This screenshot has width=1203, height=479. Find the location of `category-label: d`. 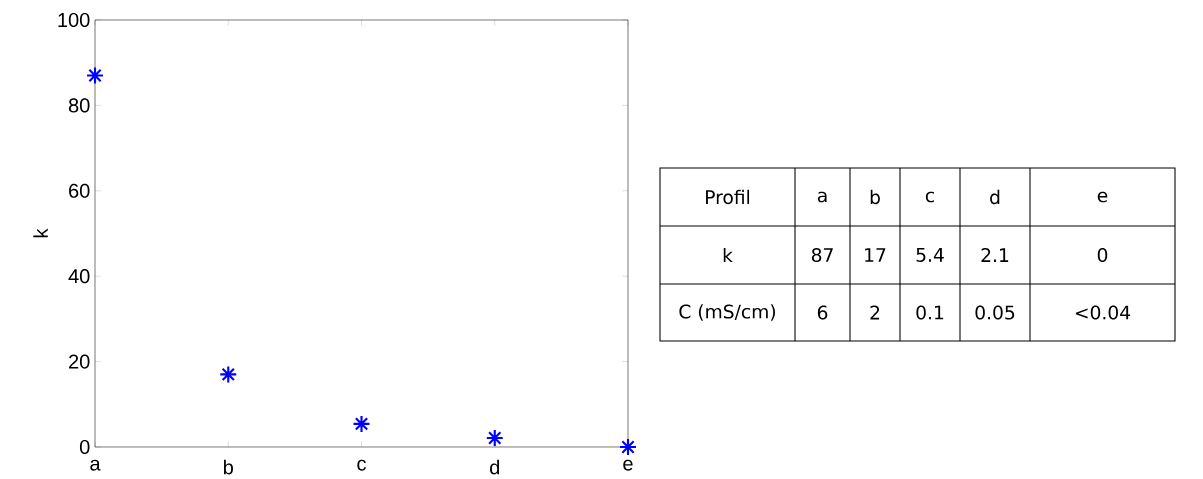

category-label: d is located at coordinates (995, 197).